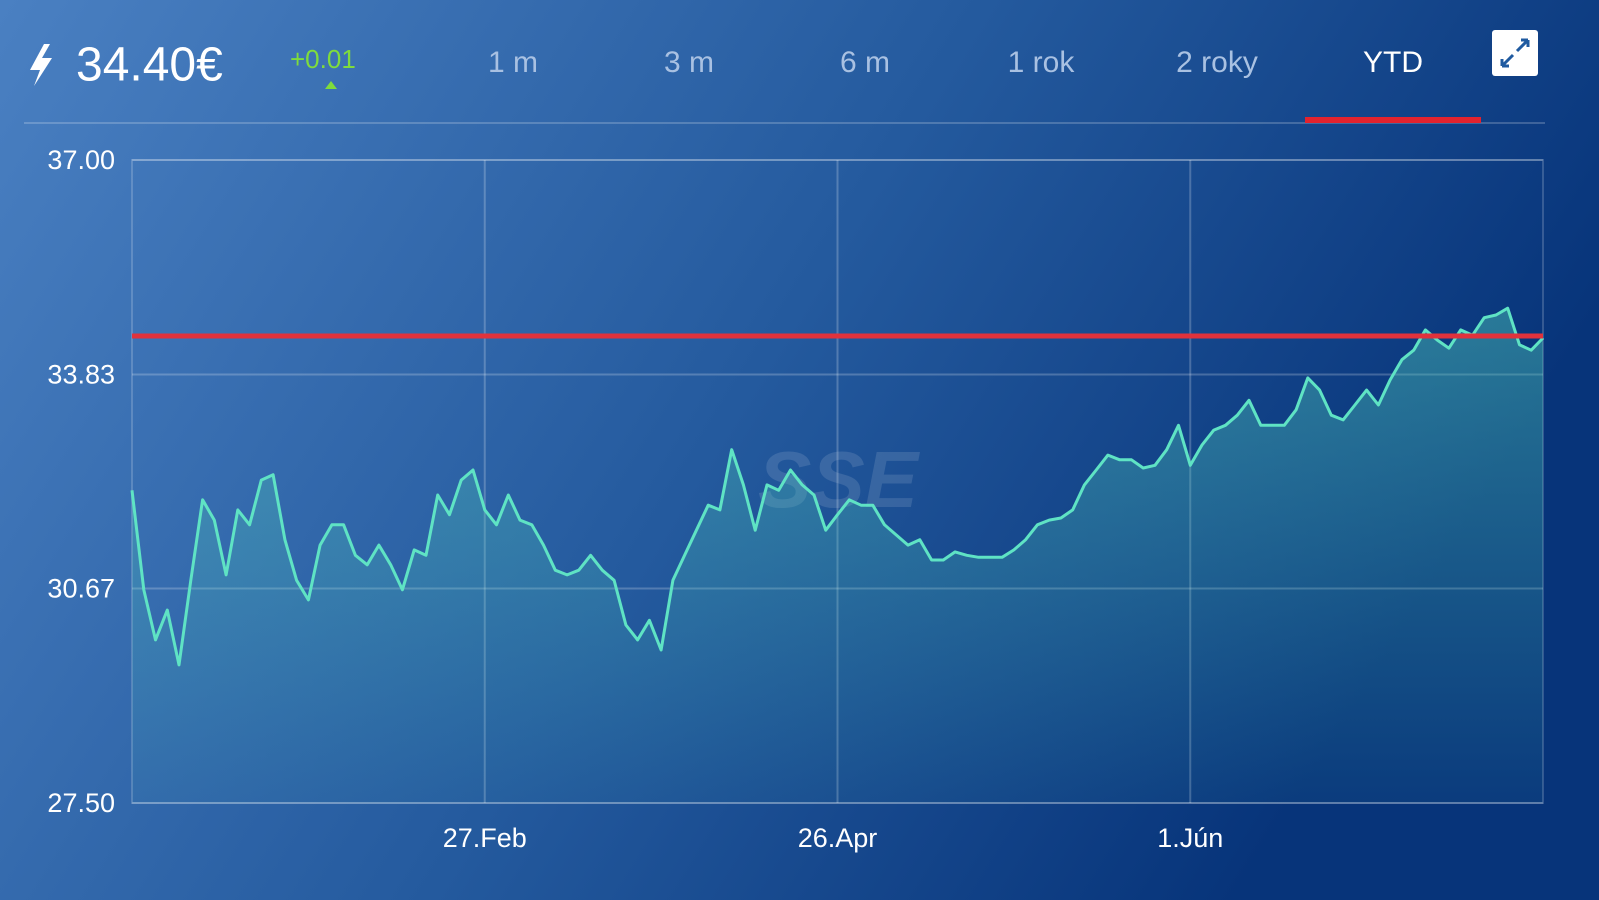 The image size is (1599, 900). Describe the element at coordinates (838, 838) in the screenshot. I see `x-tick-label: 26.Apr` at that location.